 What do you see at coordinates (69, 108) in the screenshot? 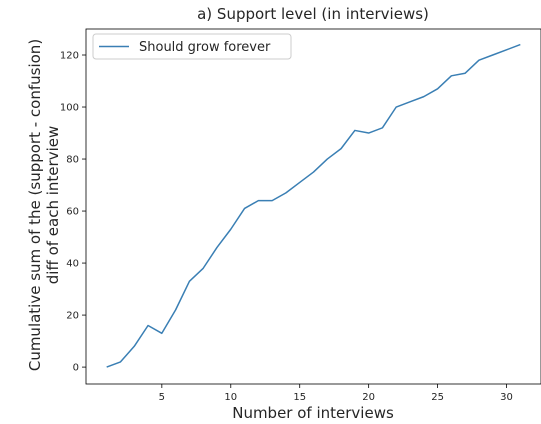
I see `y-tick-label-5: 100` at bounding box center [69, 108].